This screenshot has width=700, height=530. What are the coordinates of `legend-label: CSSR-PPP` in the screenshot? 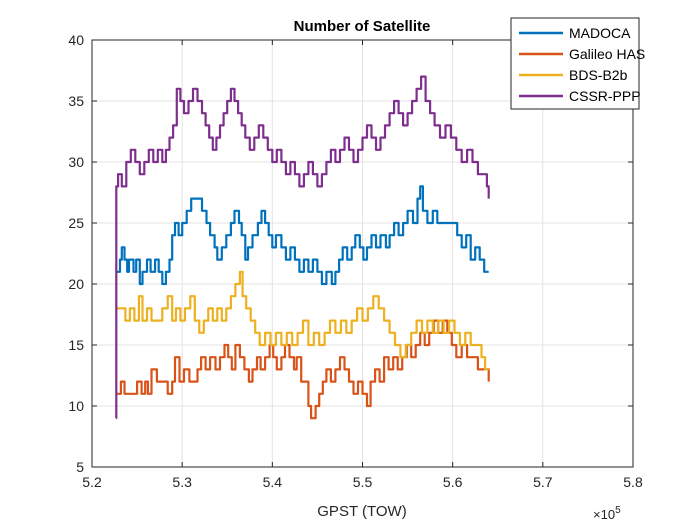 It's located at (605, 96).